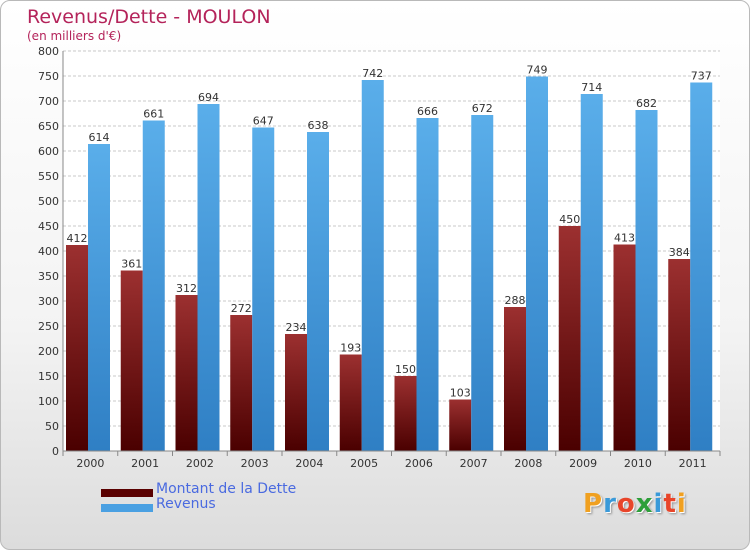 This screenshot has height=550, width=750. I want to click on x-tick-label: 2010, so click(638, 463).